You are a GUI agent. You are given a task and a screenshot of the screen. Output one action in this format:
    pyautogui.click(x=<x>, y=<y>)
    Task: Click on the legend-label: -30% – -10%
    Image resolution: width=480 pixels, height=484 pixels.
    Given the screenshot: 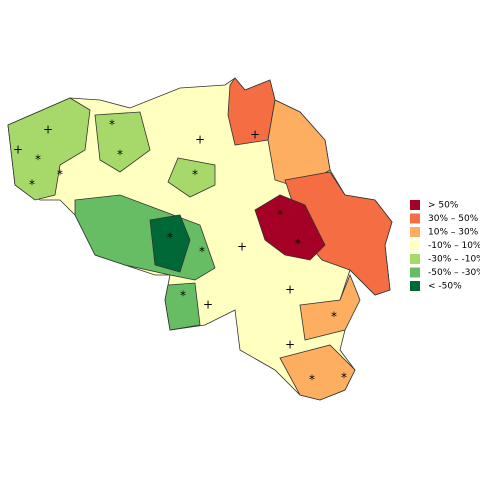 What is the action you would take?
    pyautogui.click(x=454, y=260)
    